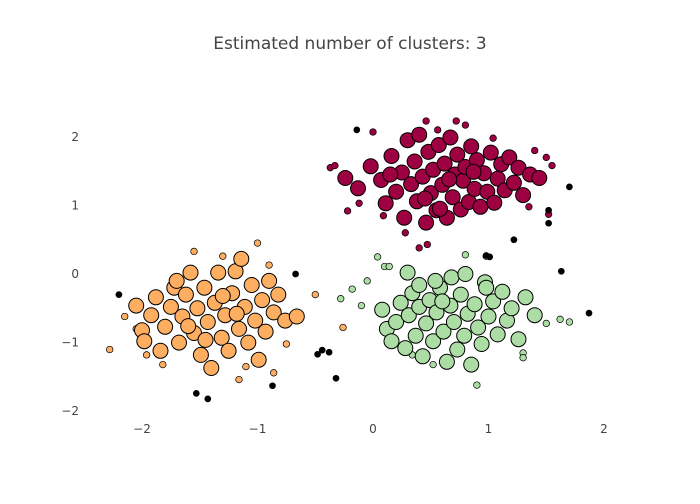 This screenshot has height=504, width=700. What do you see at coordinates (75, 274) in the screenshot?
I see `y-tick-label: 0` at bounding box center [75, 274].